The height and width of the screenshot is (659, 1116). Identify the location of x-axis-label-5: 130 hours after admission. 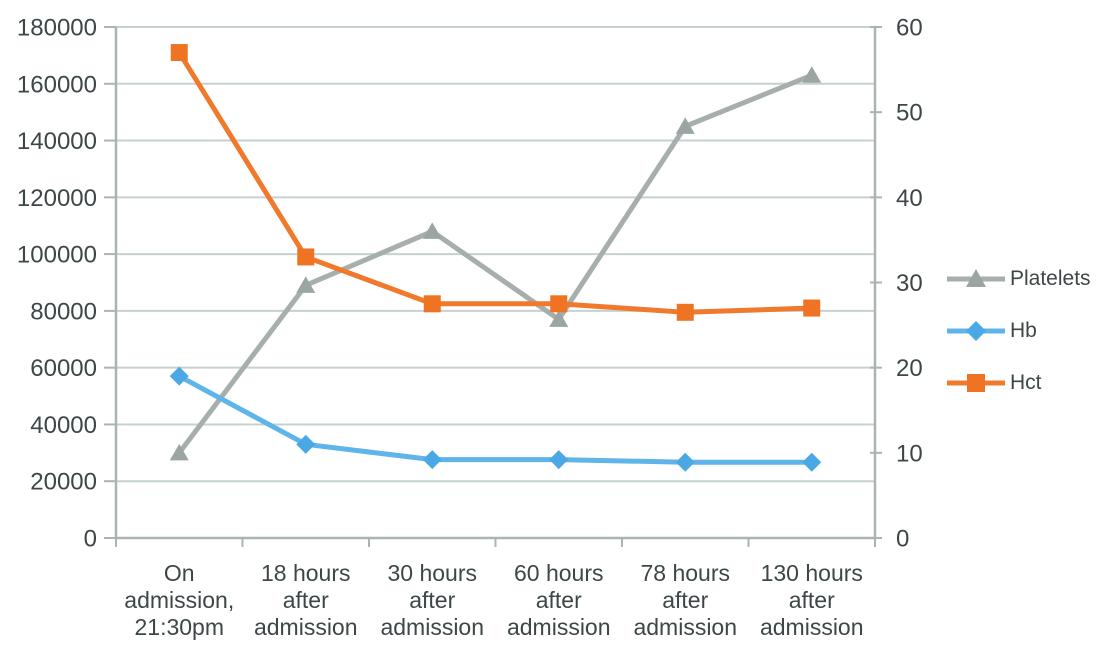
(811, 600).